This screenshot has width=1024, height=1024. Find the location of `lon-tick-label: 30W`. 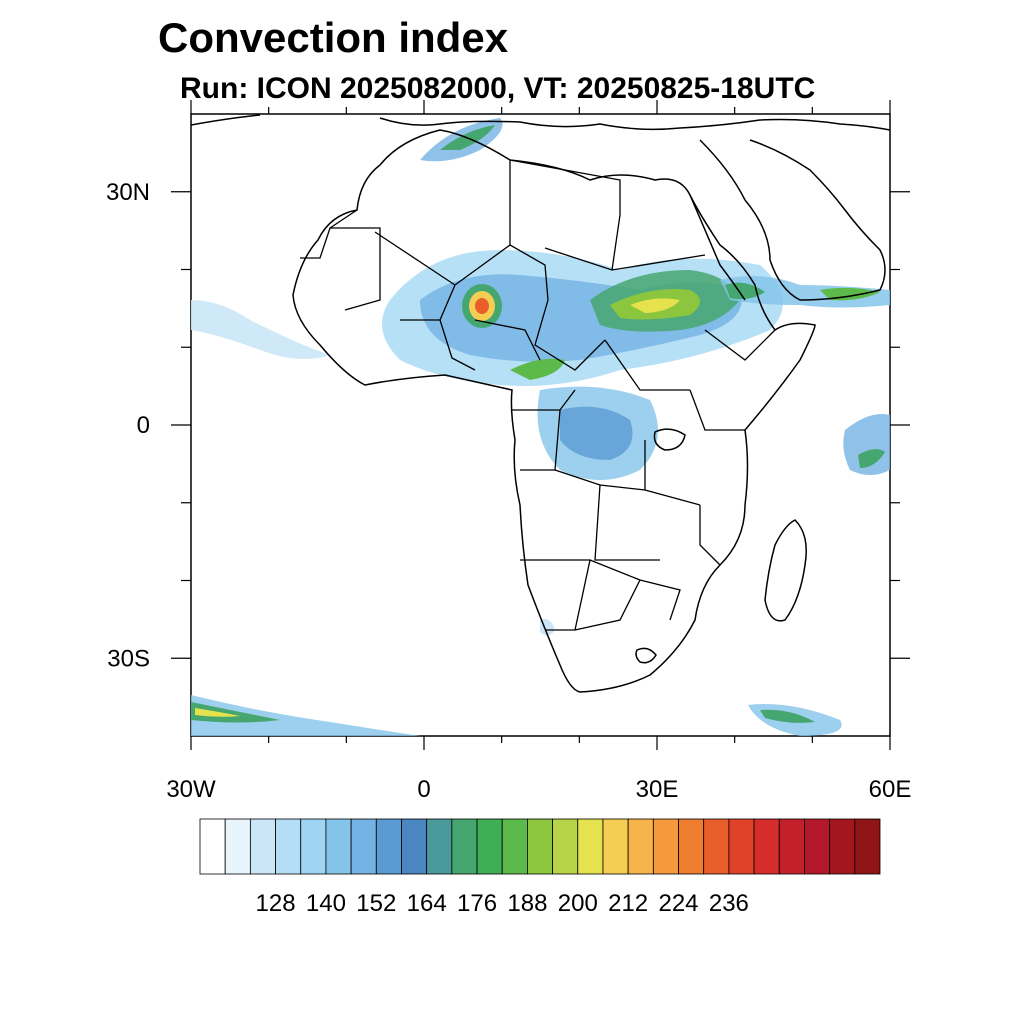

lon-tick-label: 30W is located at coordinates (191, 789).